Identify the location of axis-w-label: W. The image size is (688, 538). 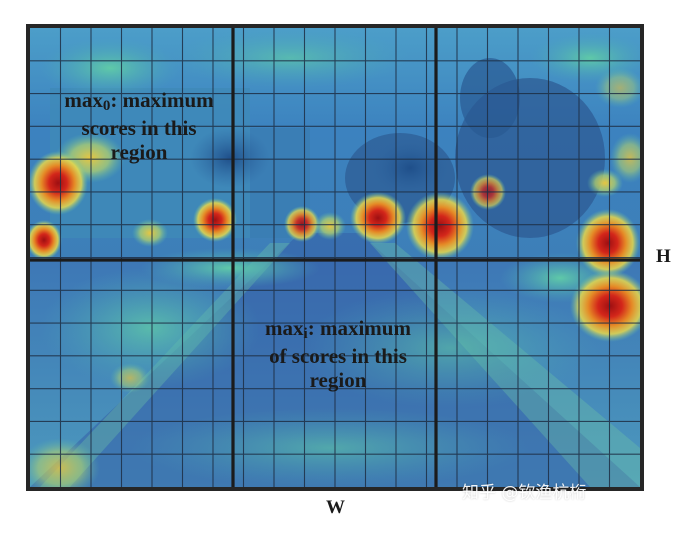
(335, 507).